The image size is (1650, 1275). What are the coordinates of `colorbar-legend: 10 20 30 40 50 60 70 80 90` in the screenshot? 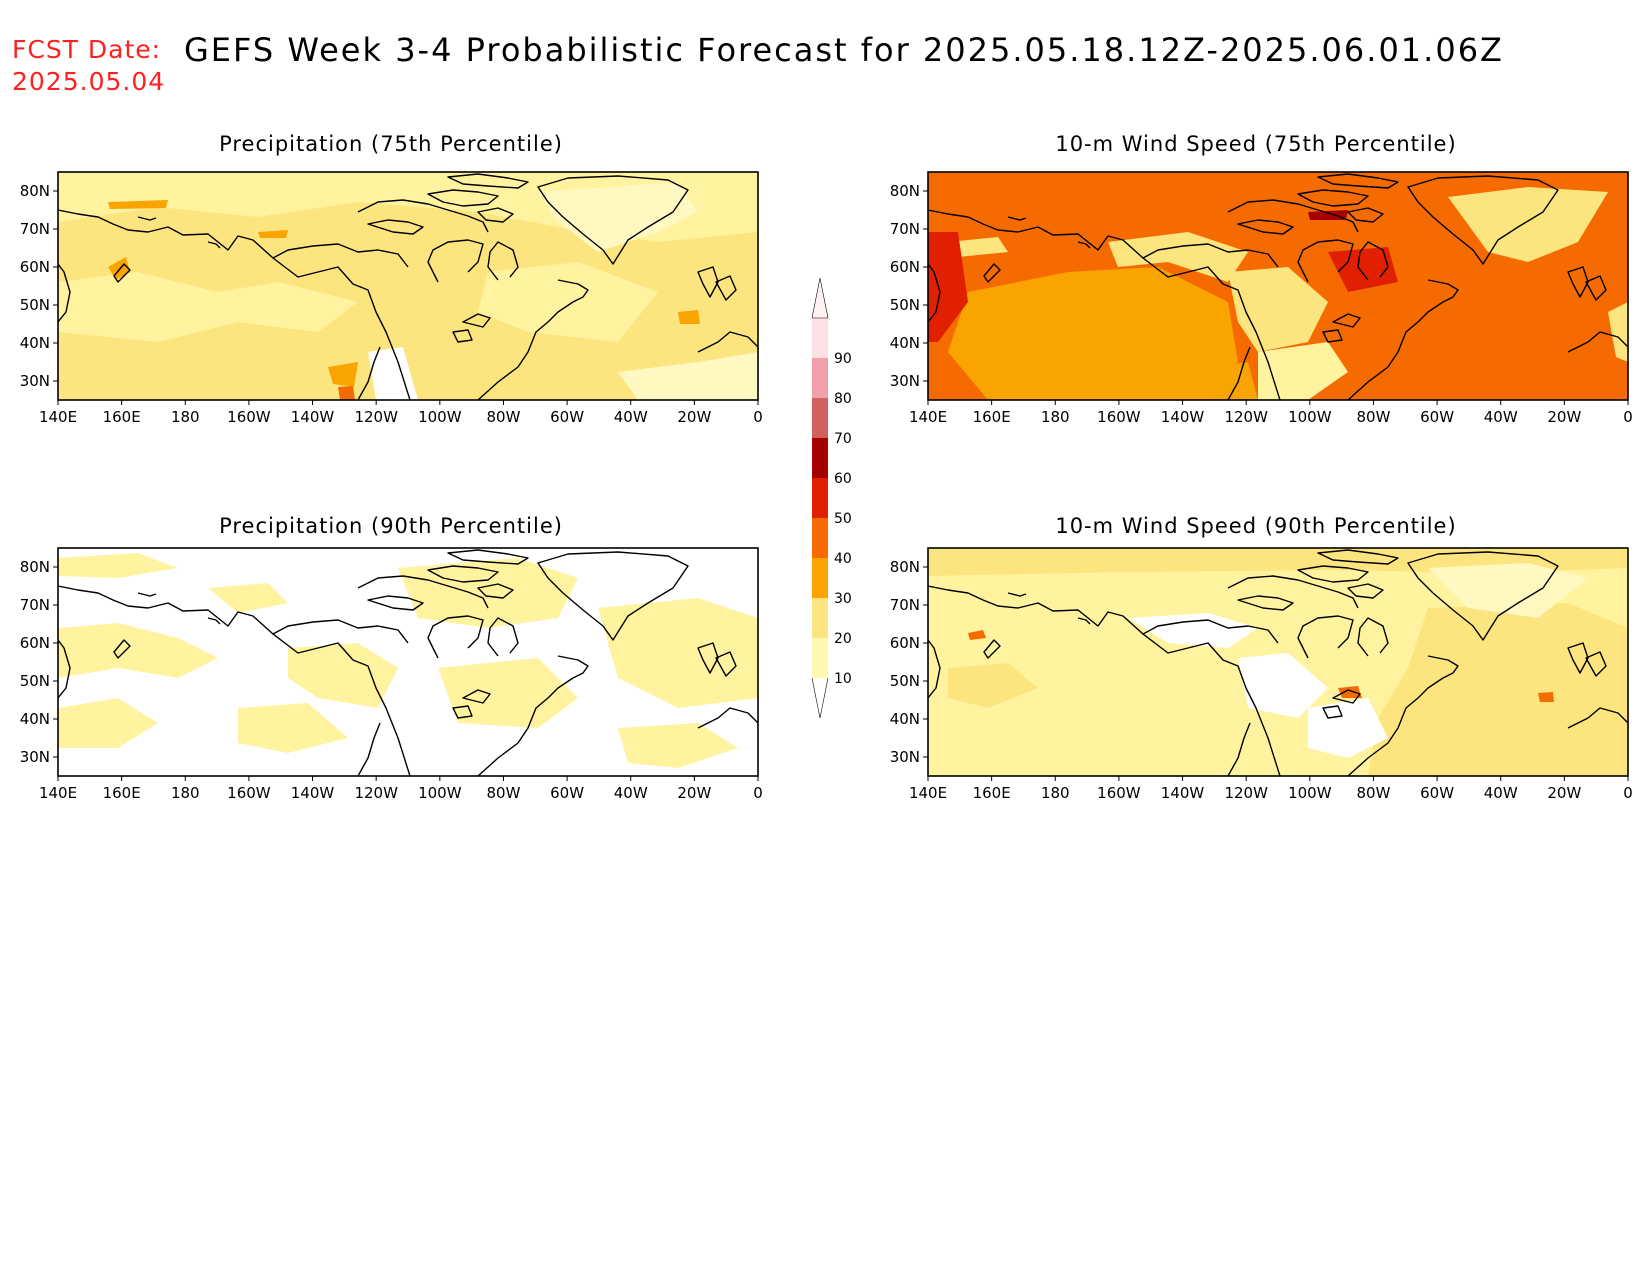 It's located at (831, 498).